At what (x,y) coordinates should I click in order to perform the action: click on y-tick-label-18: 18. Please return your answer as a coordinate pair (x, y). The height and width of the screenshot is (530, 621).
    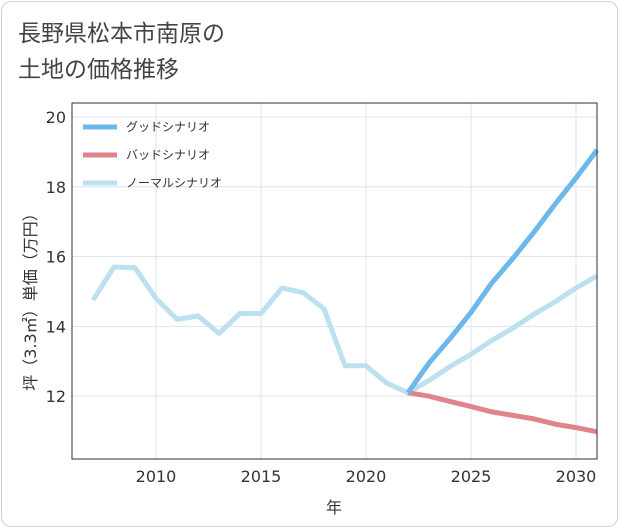
    Looking at the image, I should click on (56, 187).